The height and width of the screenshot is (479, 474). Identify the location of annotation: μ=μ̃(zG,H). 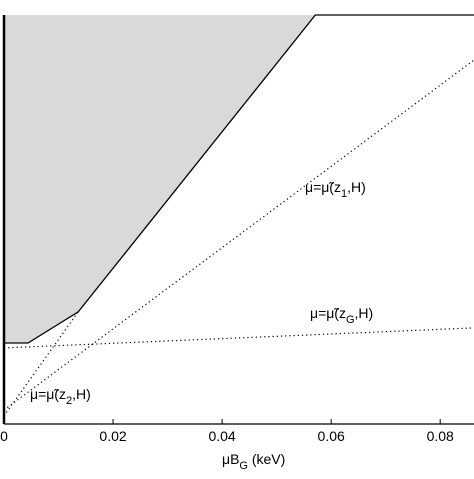
(341, 315).